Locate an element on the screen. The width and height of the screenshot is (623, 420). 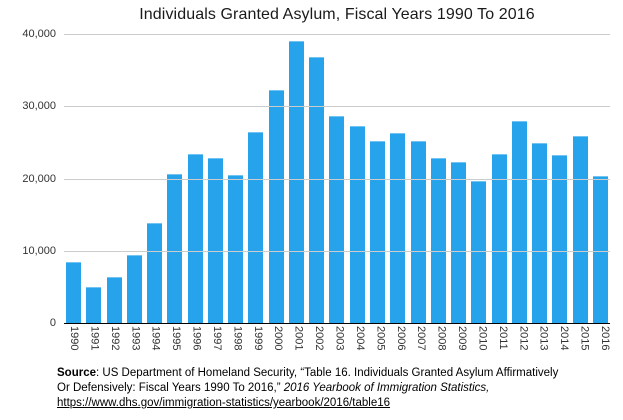
bar-2006 is located at coordinates (398, 227).